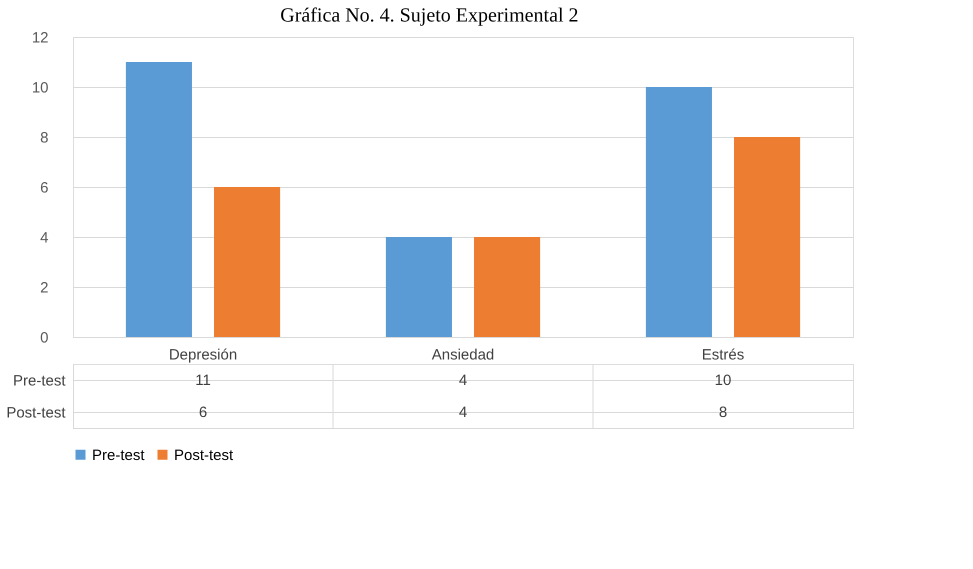 Image resolution: width=973 pixels, height=569 pixels. Describe the element at coordinates (44, 288) in the screenshot. I see `y-tick-label: 2` at that location.